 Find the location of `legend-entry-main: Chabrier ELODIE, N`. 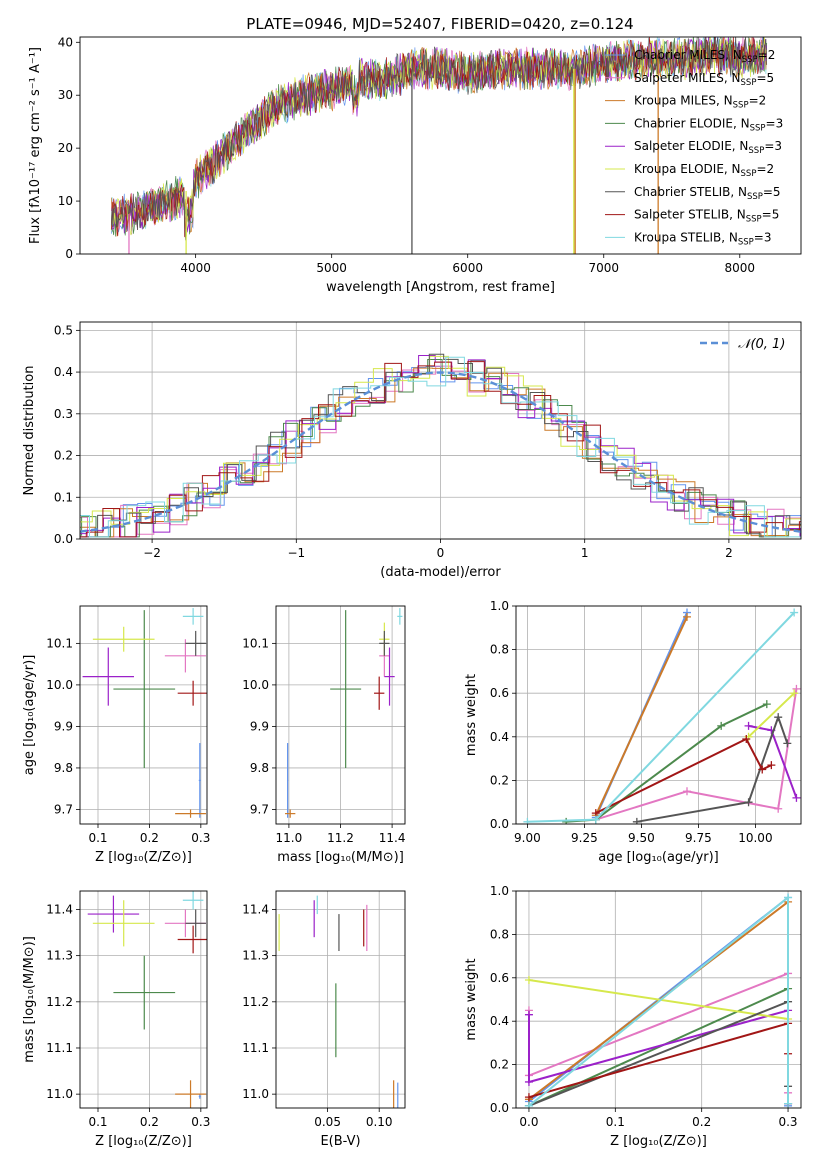

legend-entry-main: Chabrier ELODIE, N is located at coordinates (692, 123).